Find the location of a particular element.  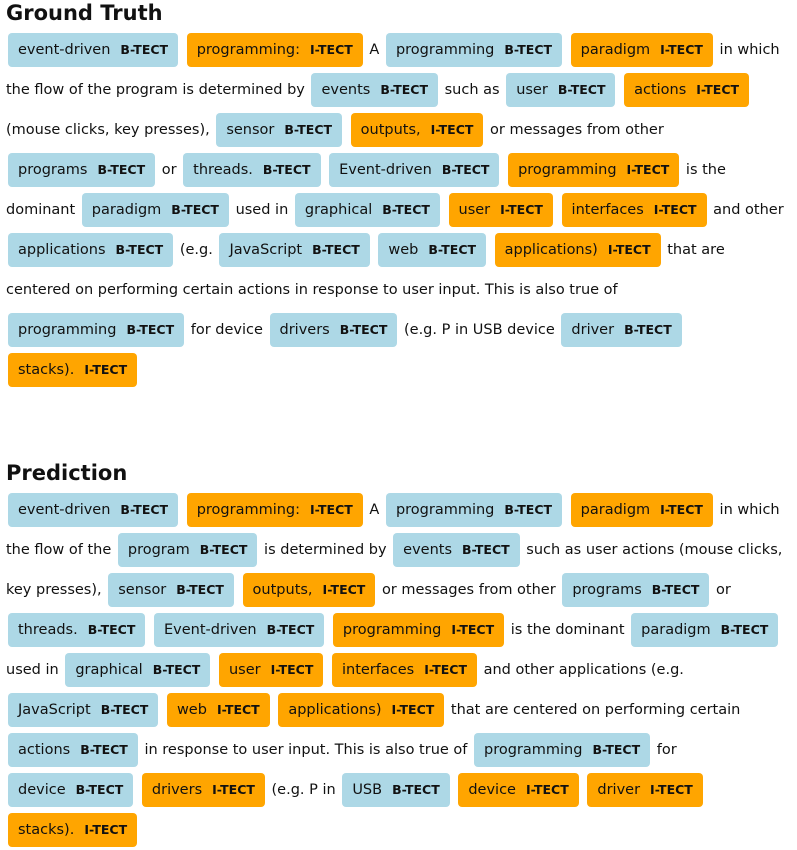

token-word: interfaces is located at coordinates (378, 670).